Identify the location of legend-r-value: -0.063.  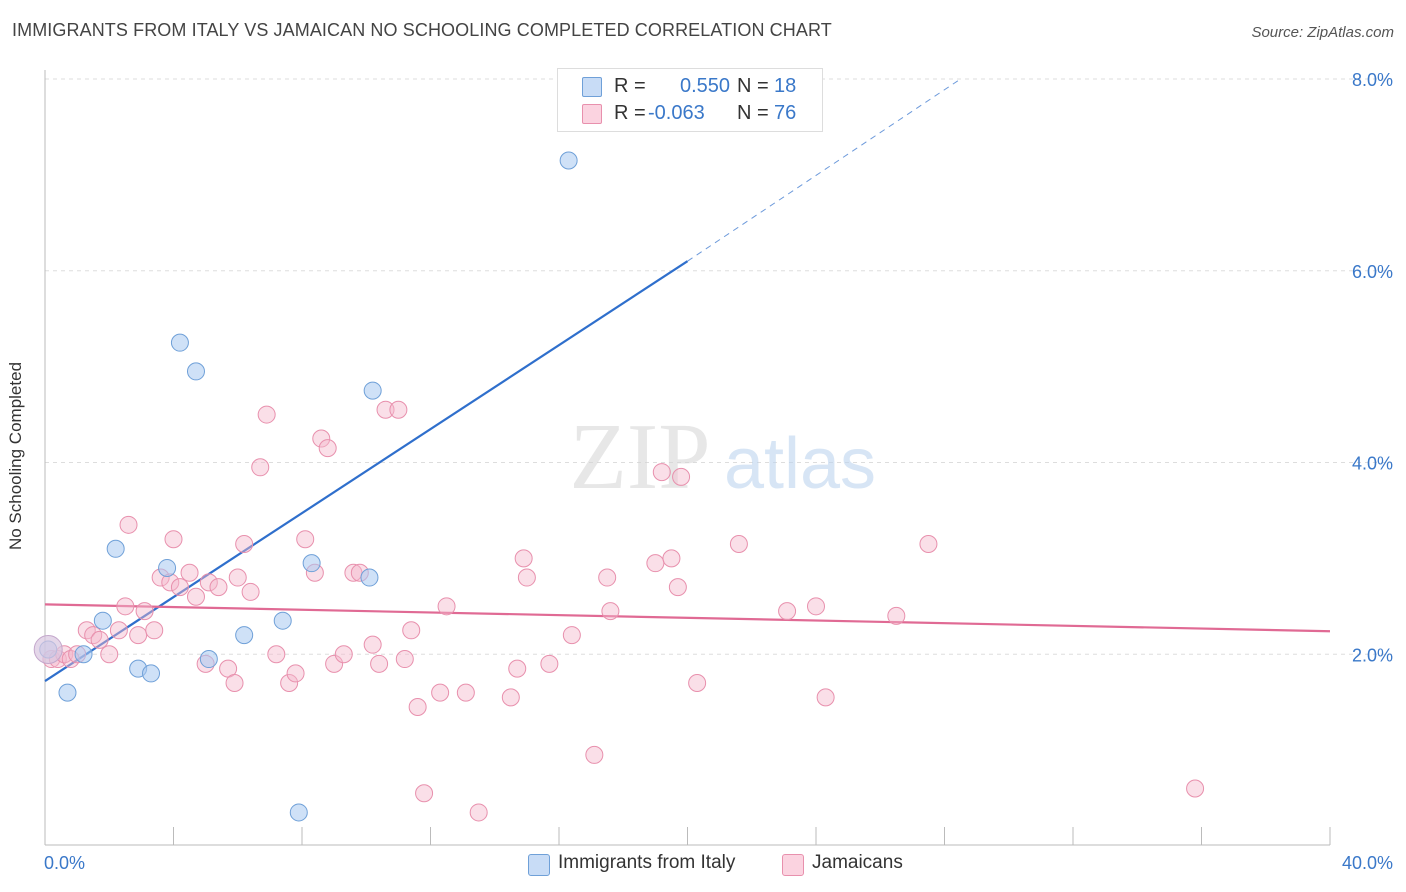
(676, 113).